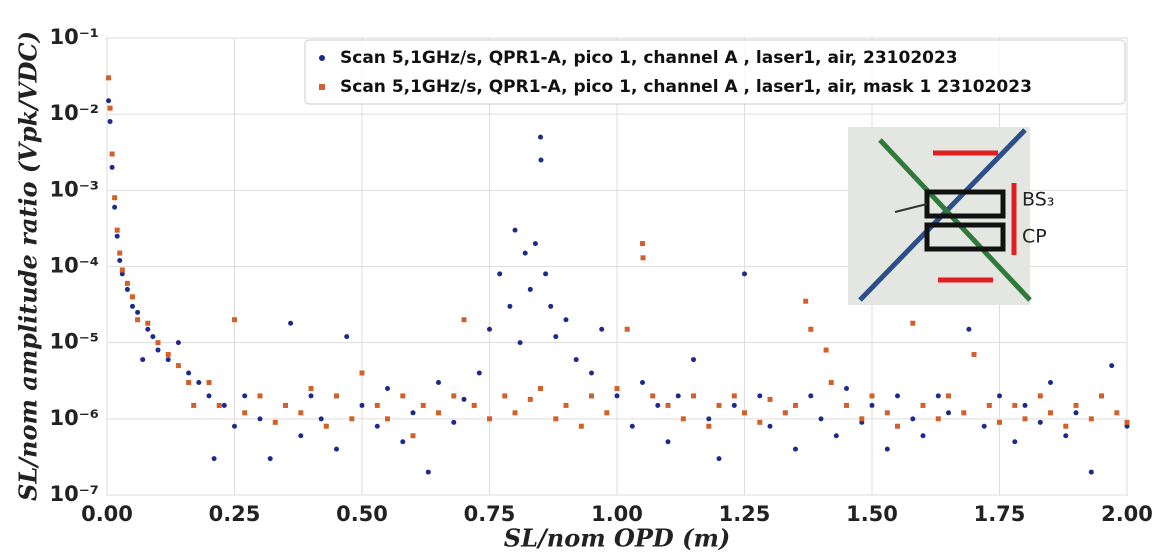 The height and width of the screenshot is (557, 1157). Describe the element at coordinates (74, 266) in the screenshot. I see `y-tick-label: 10⁻⁴` at that location.